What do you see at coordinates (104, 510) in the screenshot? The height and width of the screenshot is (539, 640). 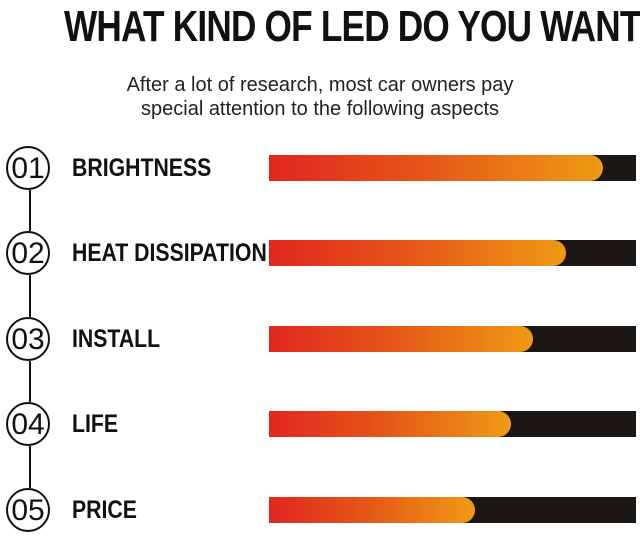 I see `aspect-label: PRICE` at bounding box center [104, 510].